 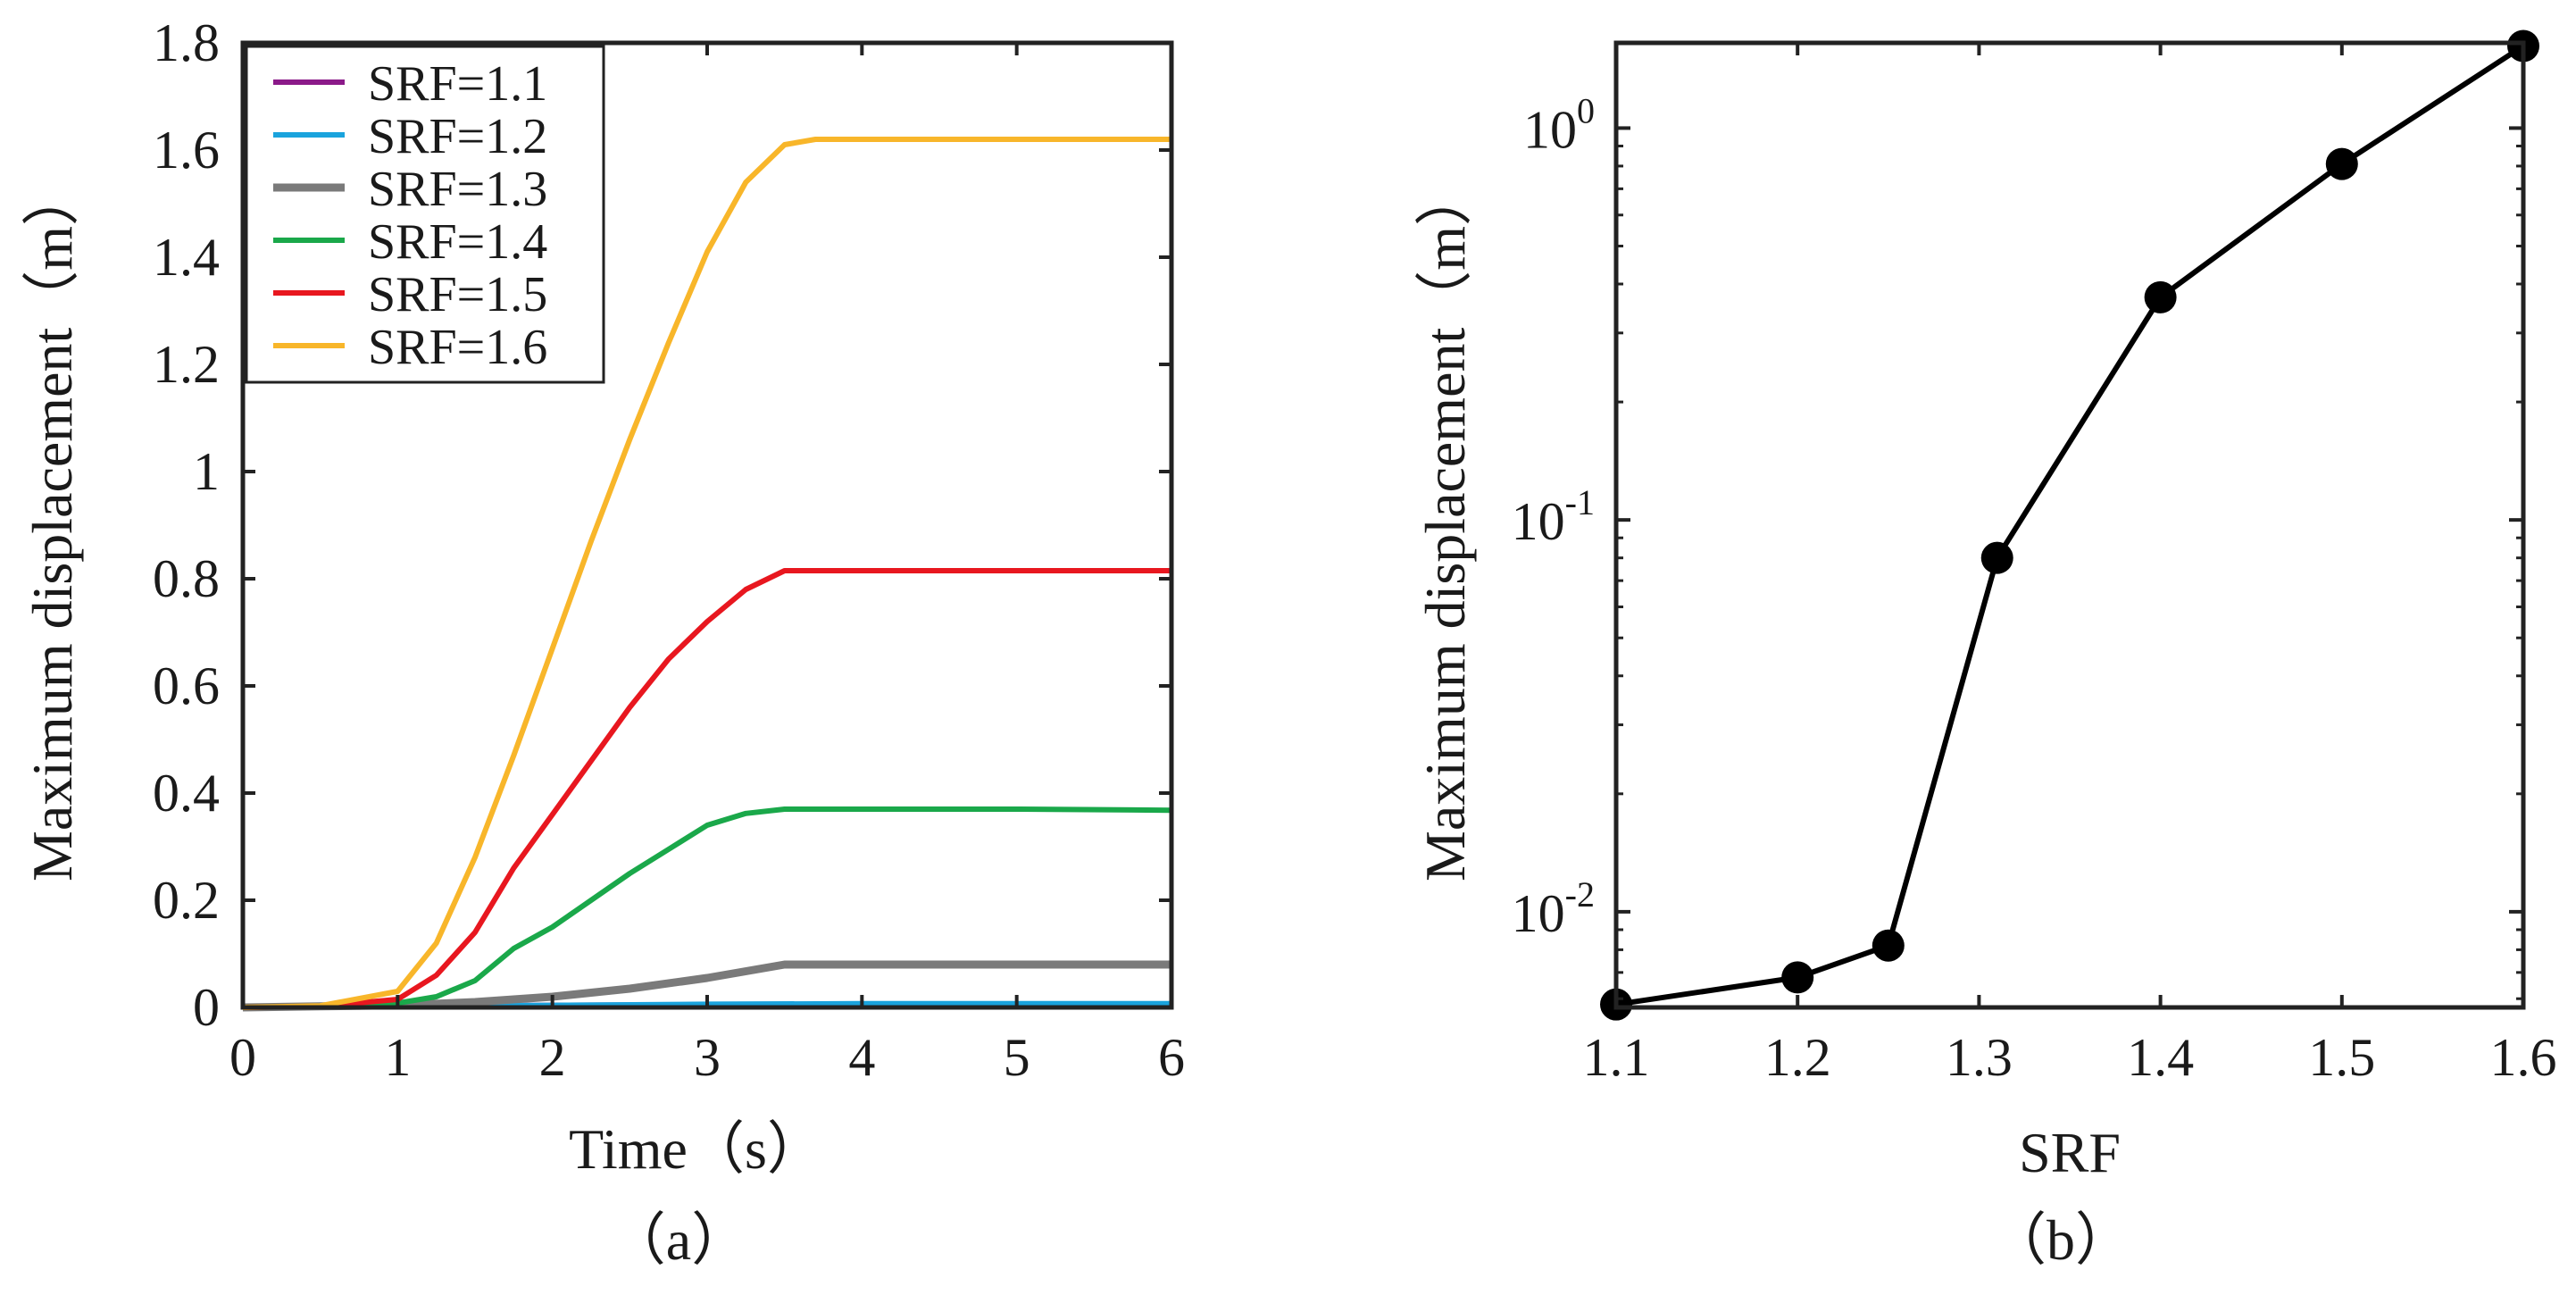 I want to click on panel-a-y-axis-title: Maximum displacement（m）, so click(x=52, y=525).